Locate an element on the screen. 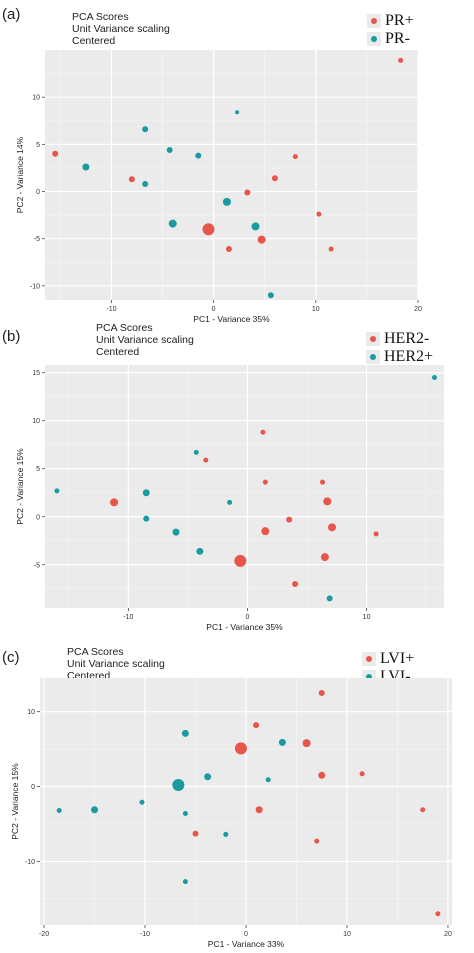 The width and height of the screenshot is (474, 953). panel-label: (b) is located at coordinates (11, 336).